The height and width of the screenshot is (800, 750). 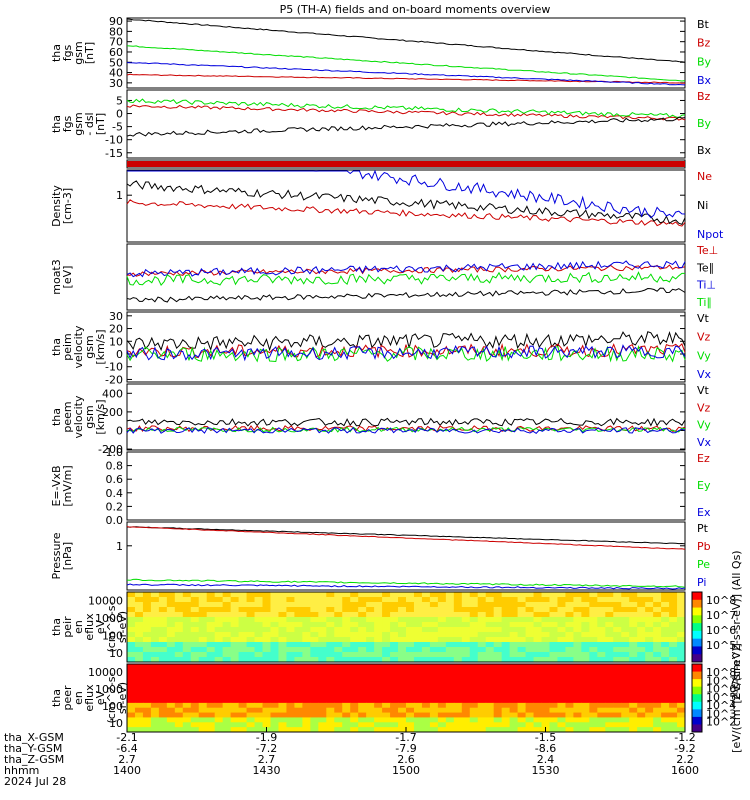 I want to click on xtick-label: -1.9, so click(x=266, y=737).